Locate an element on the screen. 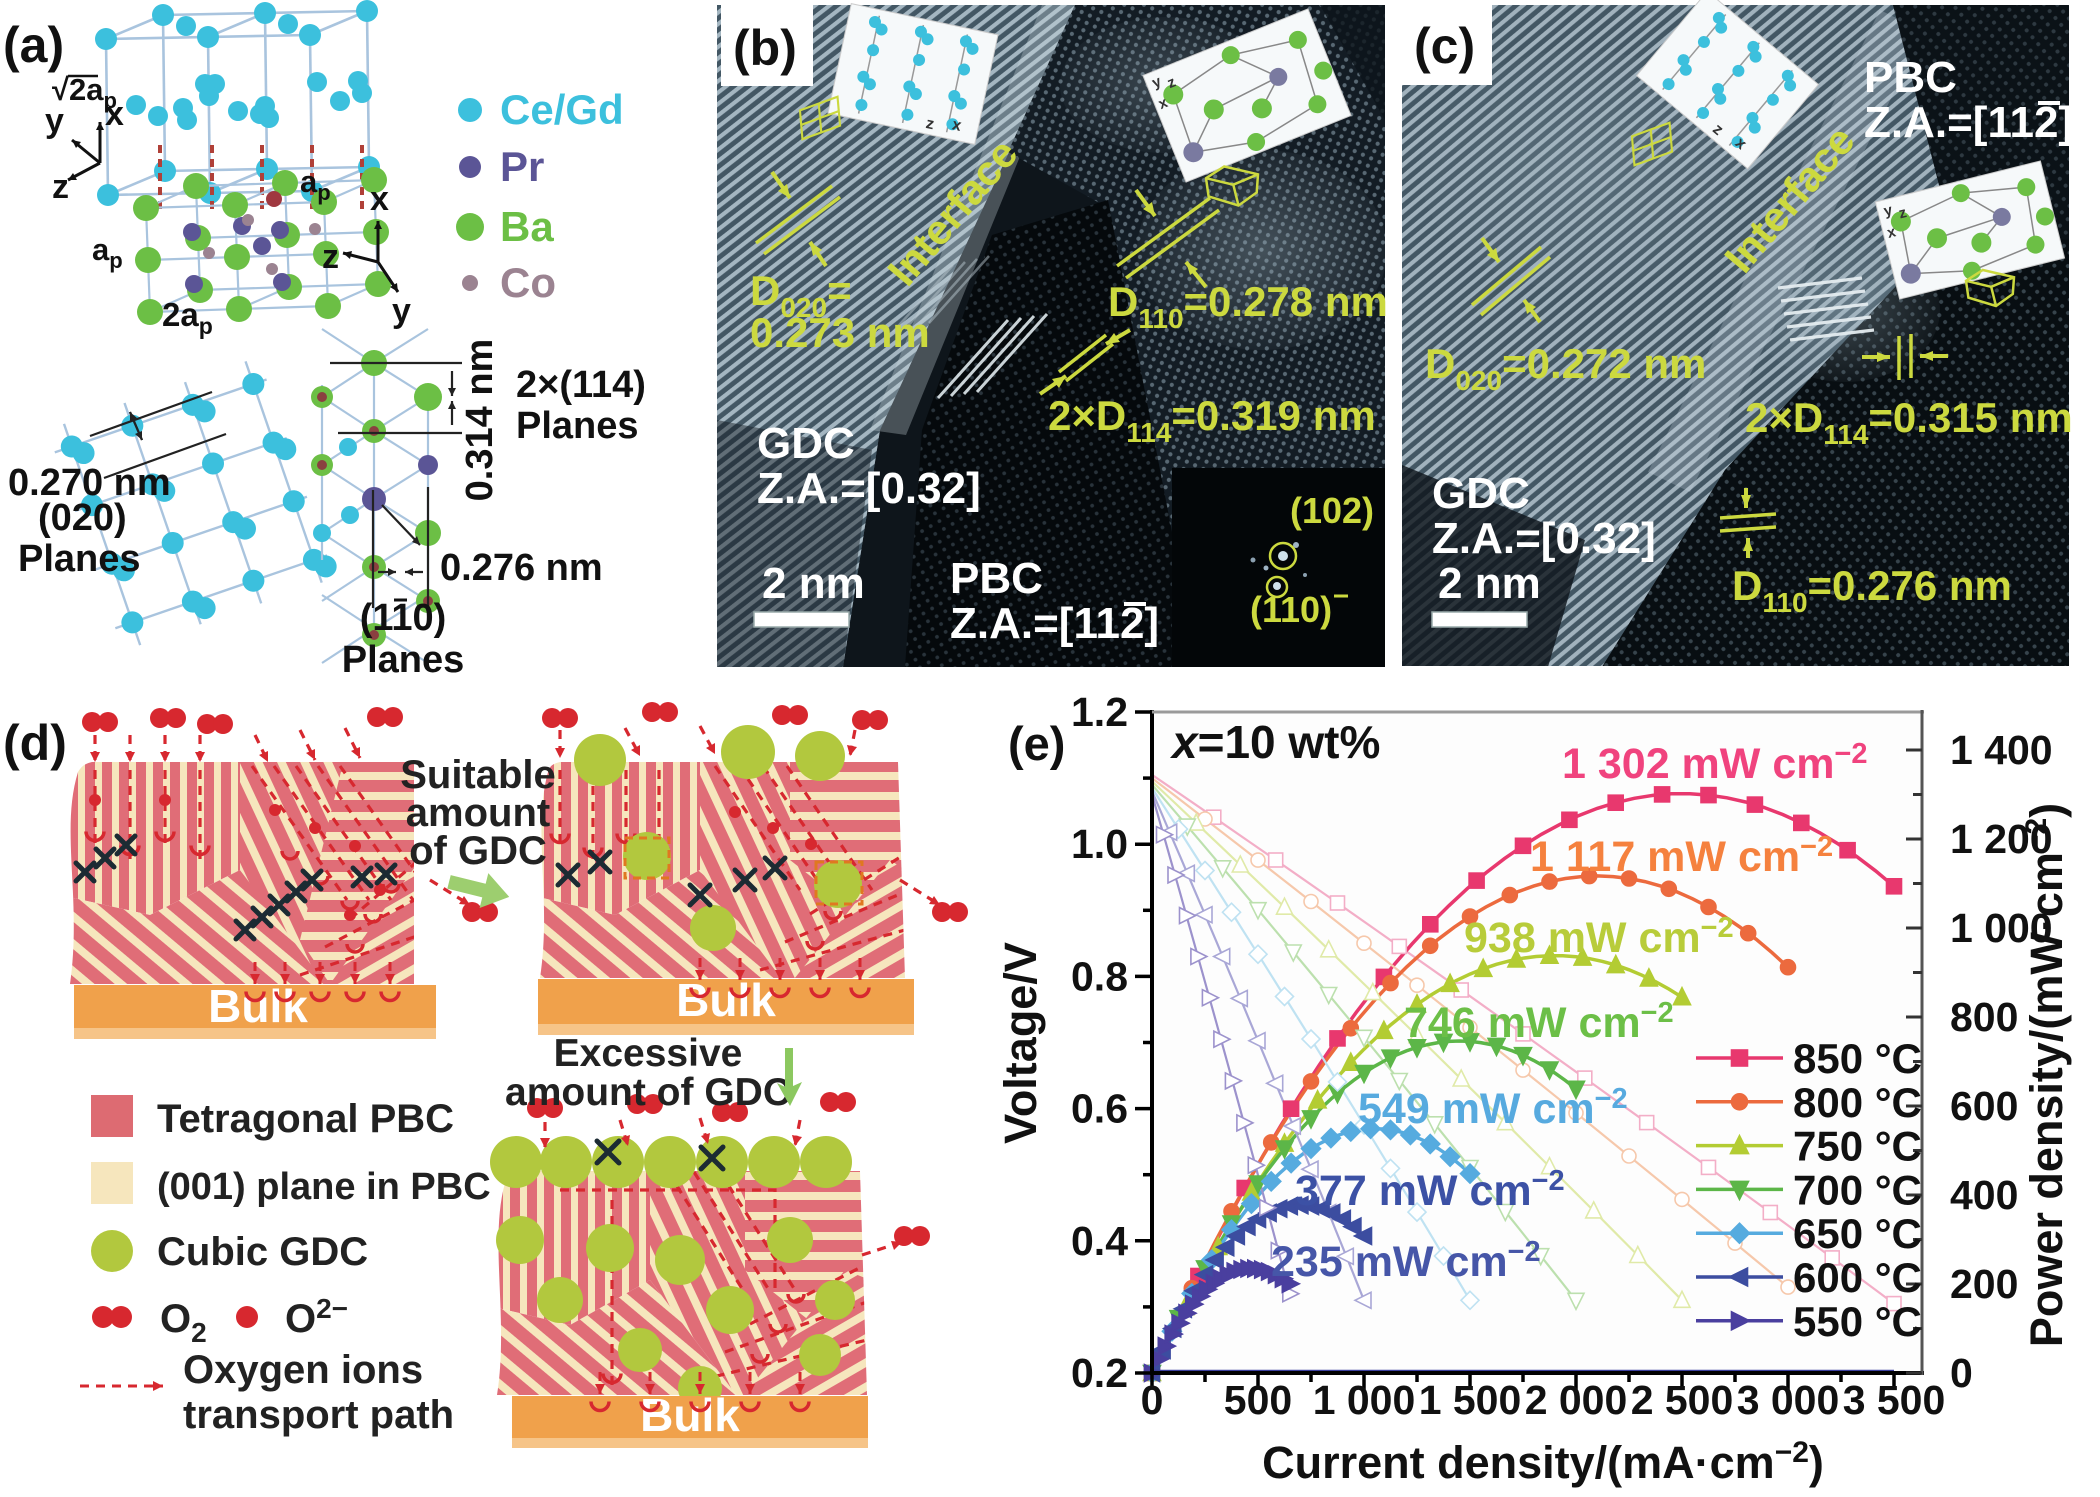  svg-text: 1 400 is located at coordinates (2001, 750).